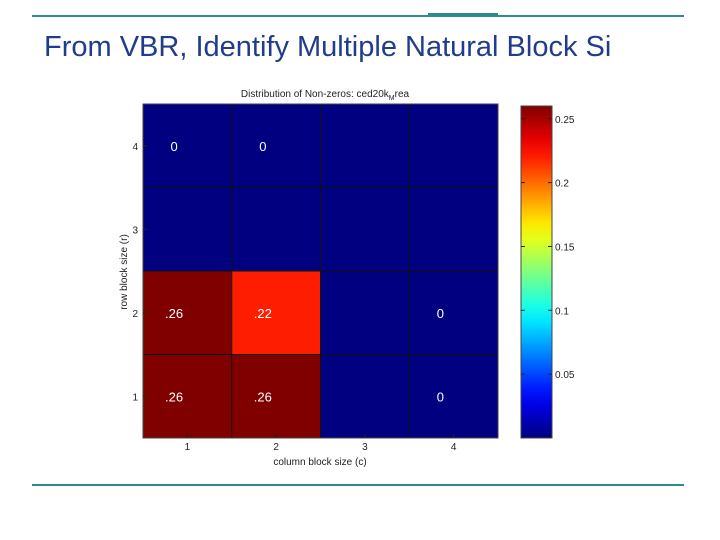 Image resolution: width=720 pixels, height=540 pixels. What do you see at coordinates (565, 120) in the screenshot?
I see `colorbar-tick-label: 0.25` at bounding box center [565, 120].